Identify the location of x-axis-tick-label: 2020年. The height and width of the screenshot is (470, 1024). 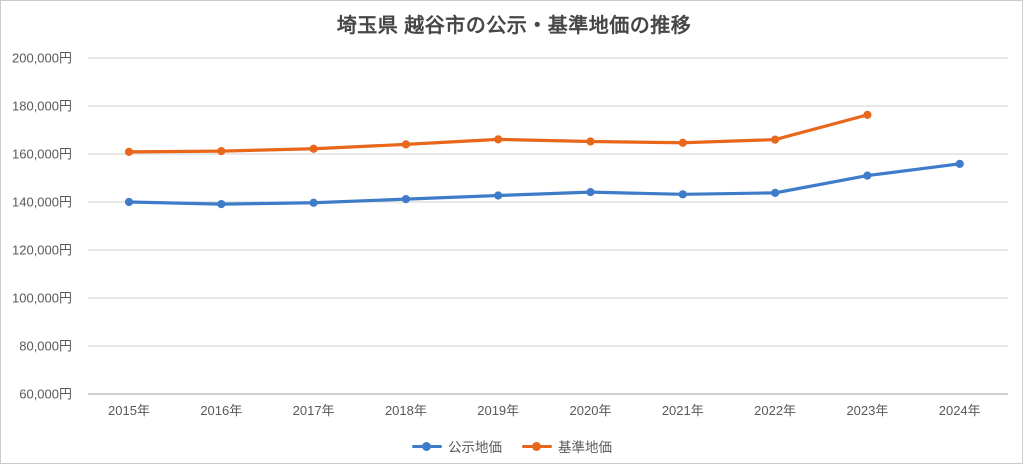
(591, 410).